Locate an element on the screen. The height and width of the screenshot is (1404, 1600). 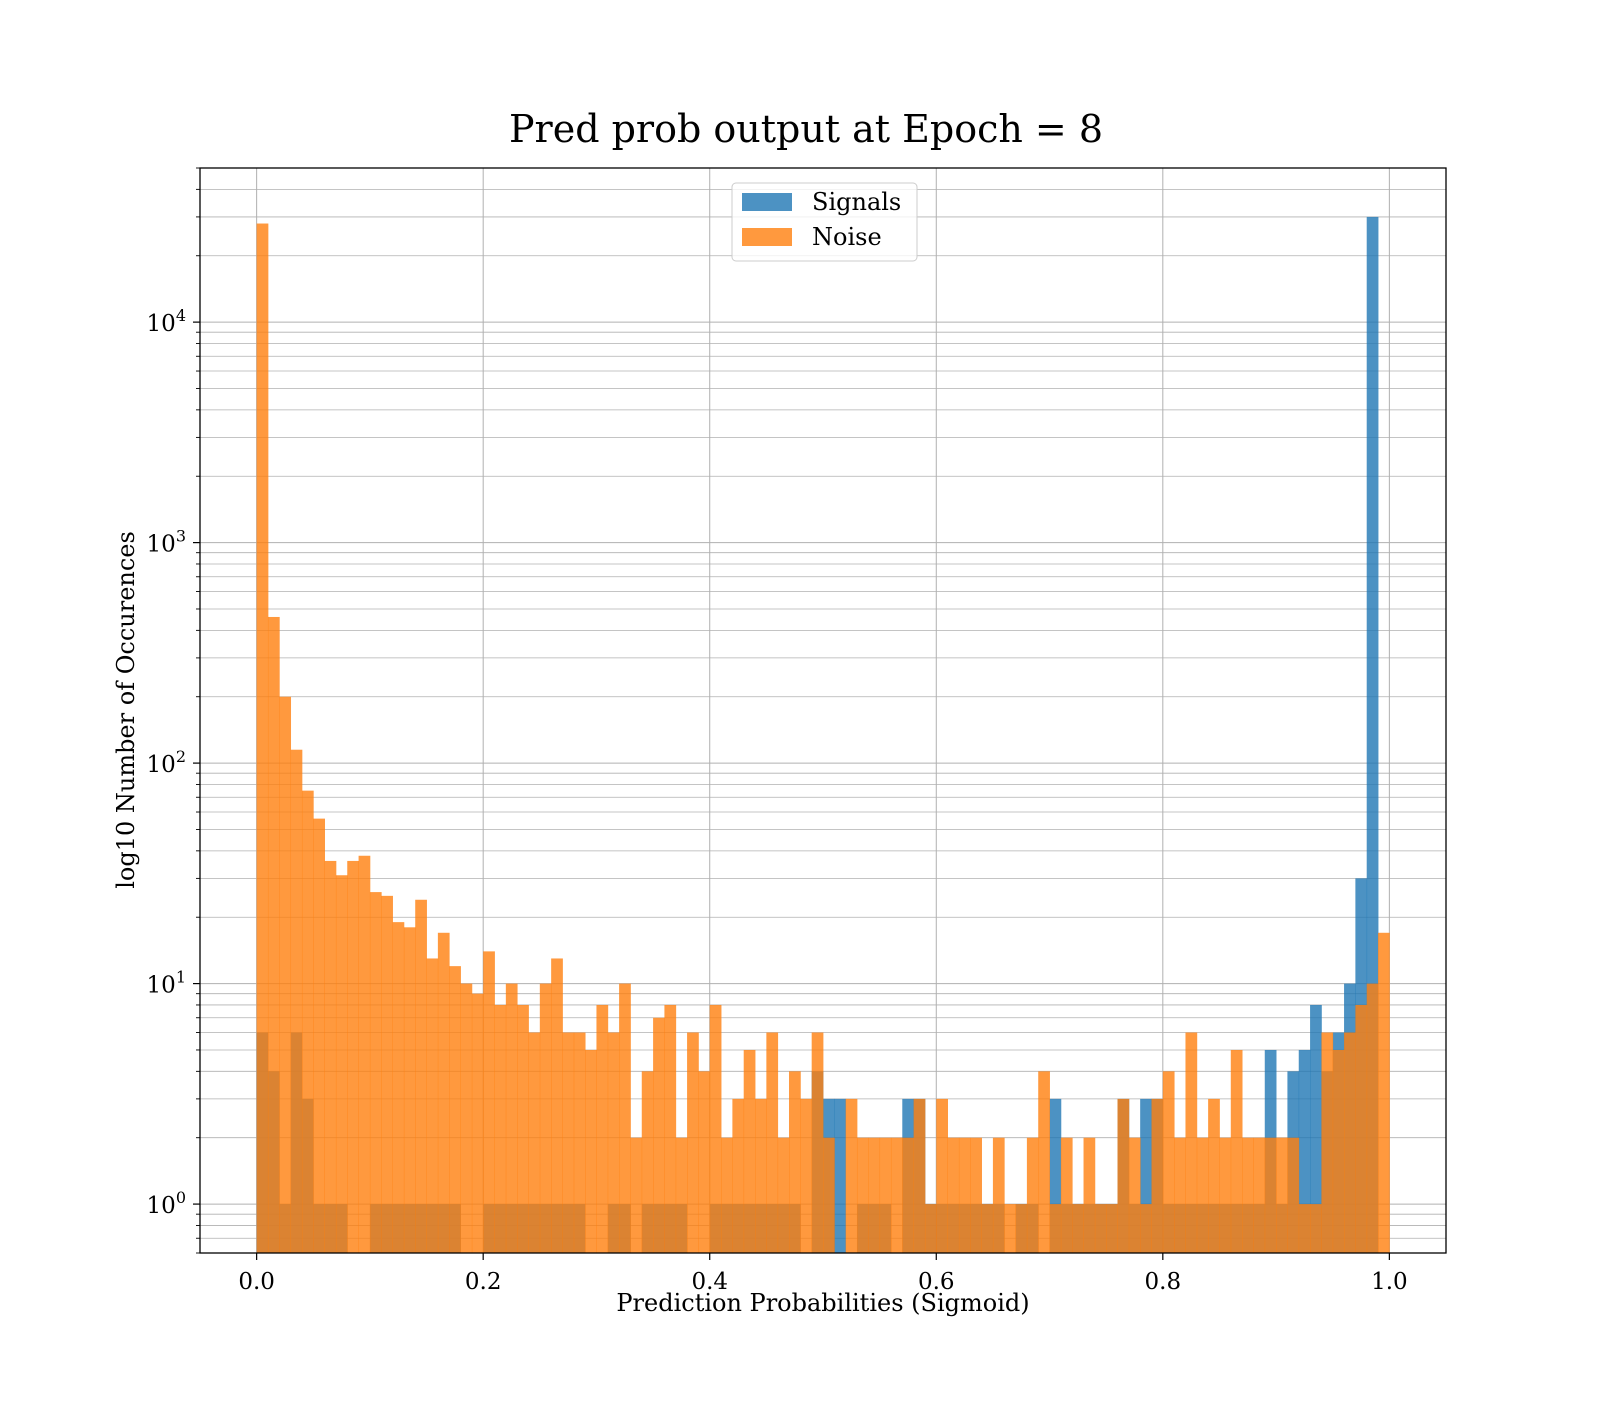
legend-label-signals: Signals is located at coordinates (856, 202).